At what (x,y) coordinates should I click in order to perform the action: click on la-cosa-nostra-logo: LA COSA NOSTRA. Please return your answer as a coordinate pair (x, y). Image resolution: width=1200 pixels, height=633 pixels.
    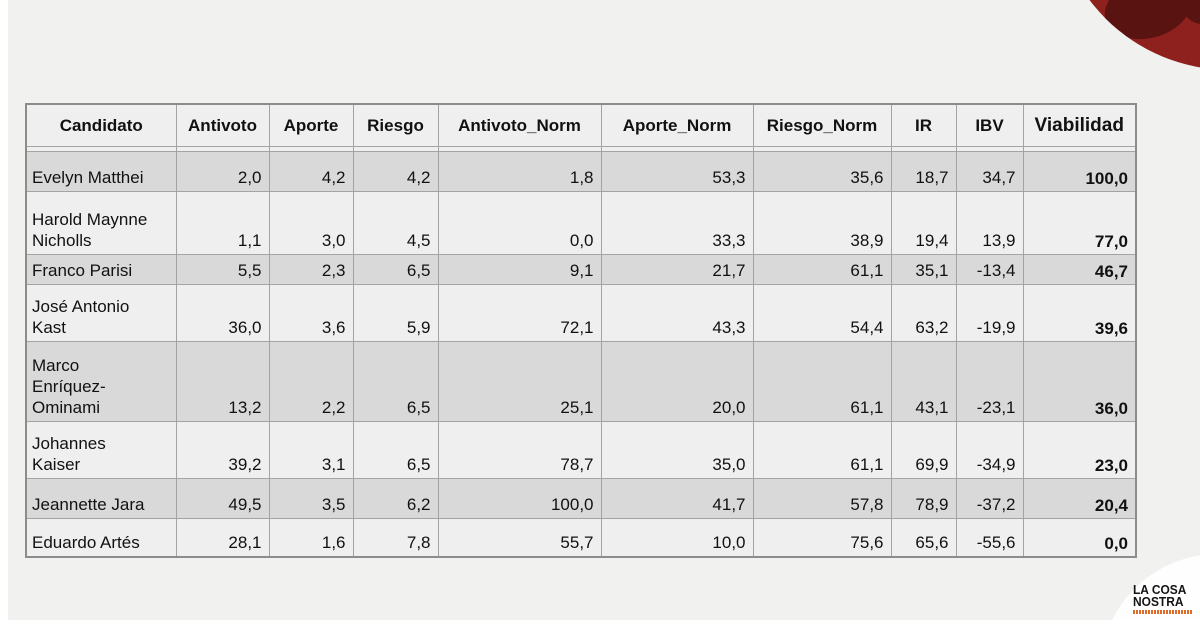
    Looking at the image, I should click on (1166, 598).